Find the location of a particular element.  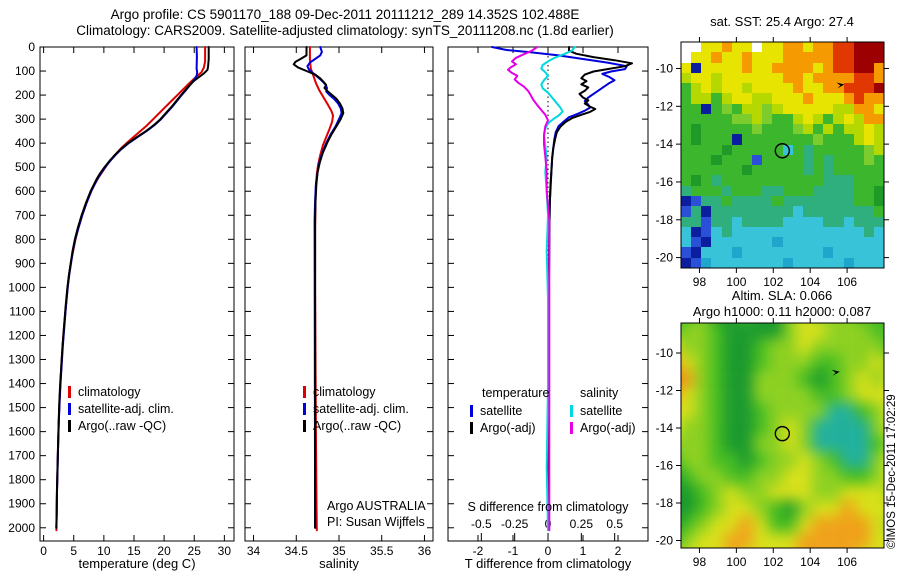

x-tick-label: 15 is located at coordinates (134, 551).